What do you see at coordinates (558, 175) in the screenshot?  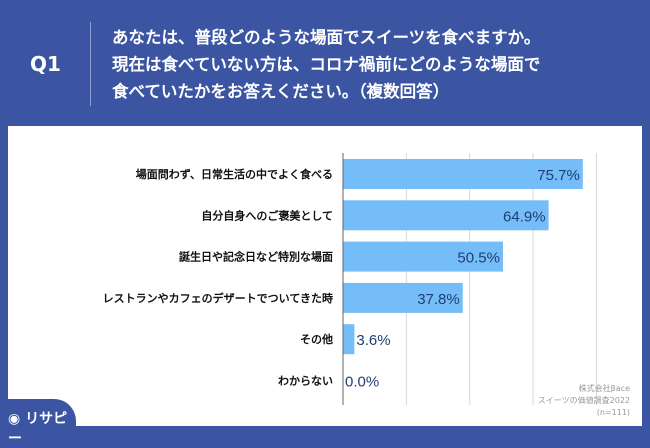 I see `data-label: 75.7%` at bounding box center [558, 175].